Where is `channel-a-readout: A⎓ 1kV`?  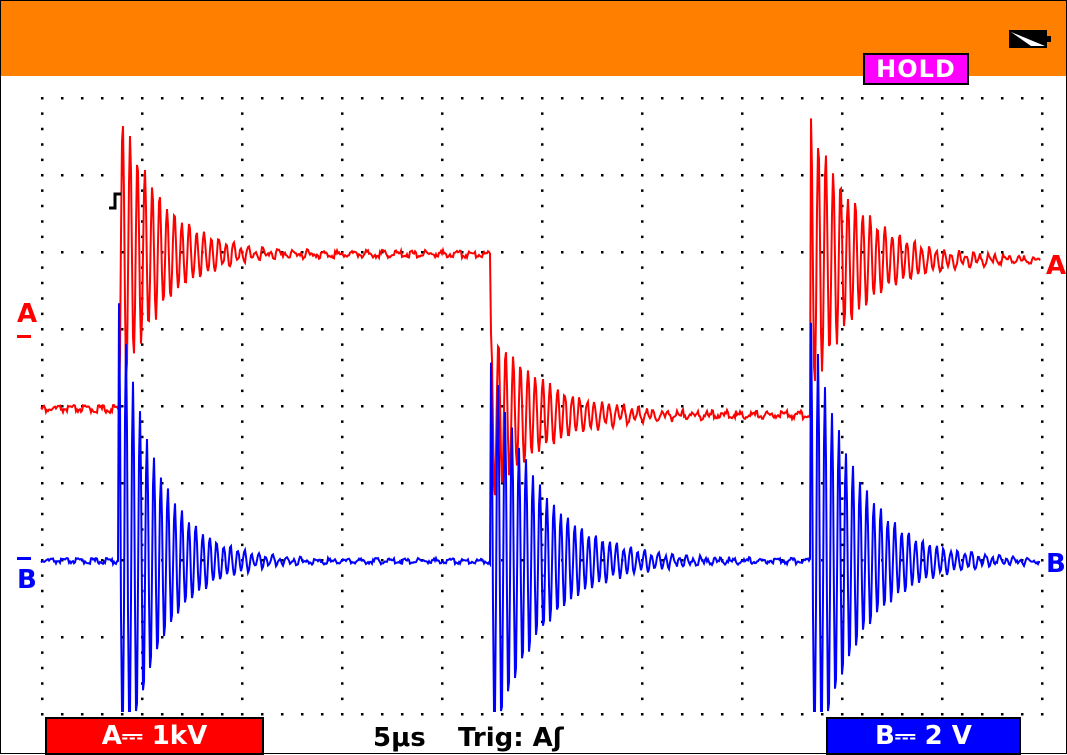
channel-a-readout: A⎓ 1kV is located at coordinates (154, 736).